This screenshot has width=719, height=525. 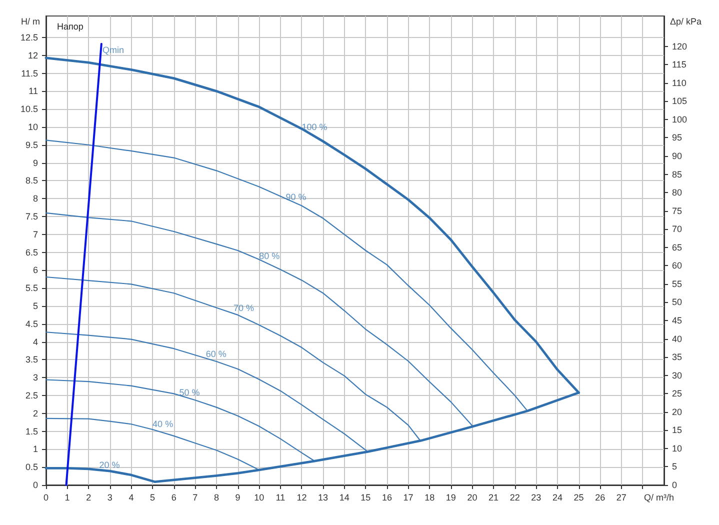 What do you see at coordinates (344, 497) in the screenshot?
I see `x-tick-label: 14` at bounding box center [344, 497].